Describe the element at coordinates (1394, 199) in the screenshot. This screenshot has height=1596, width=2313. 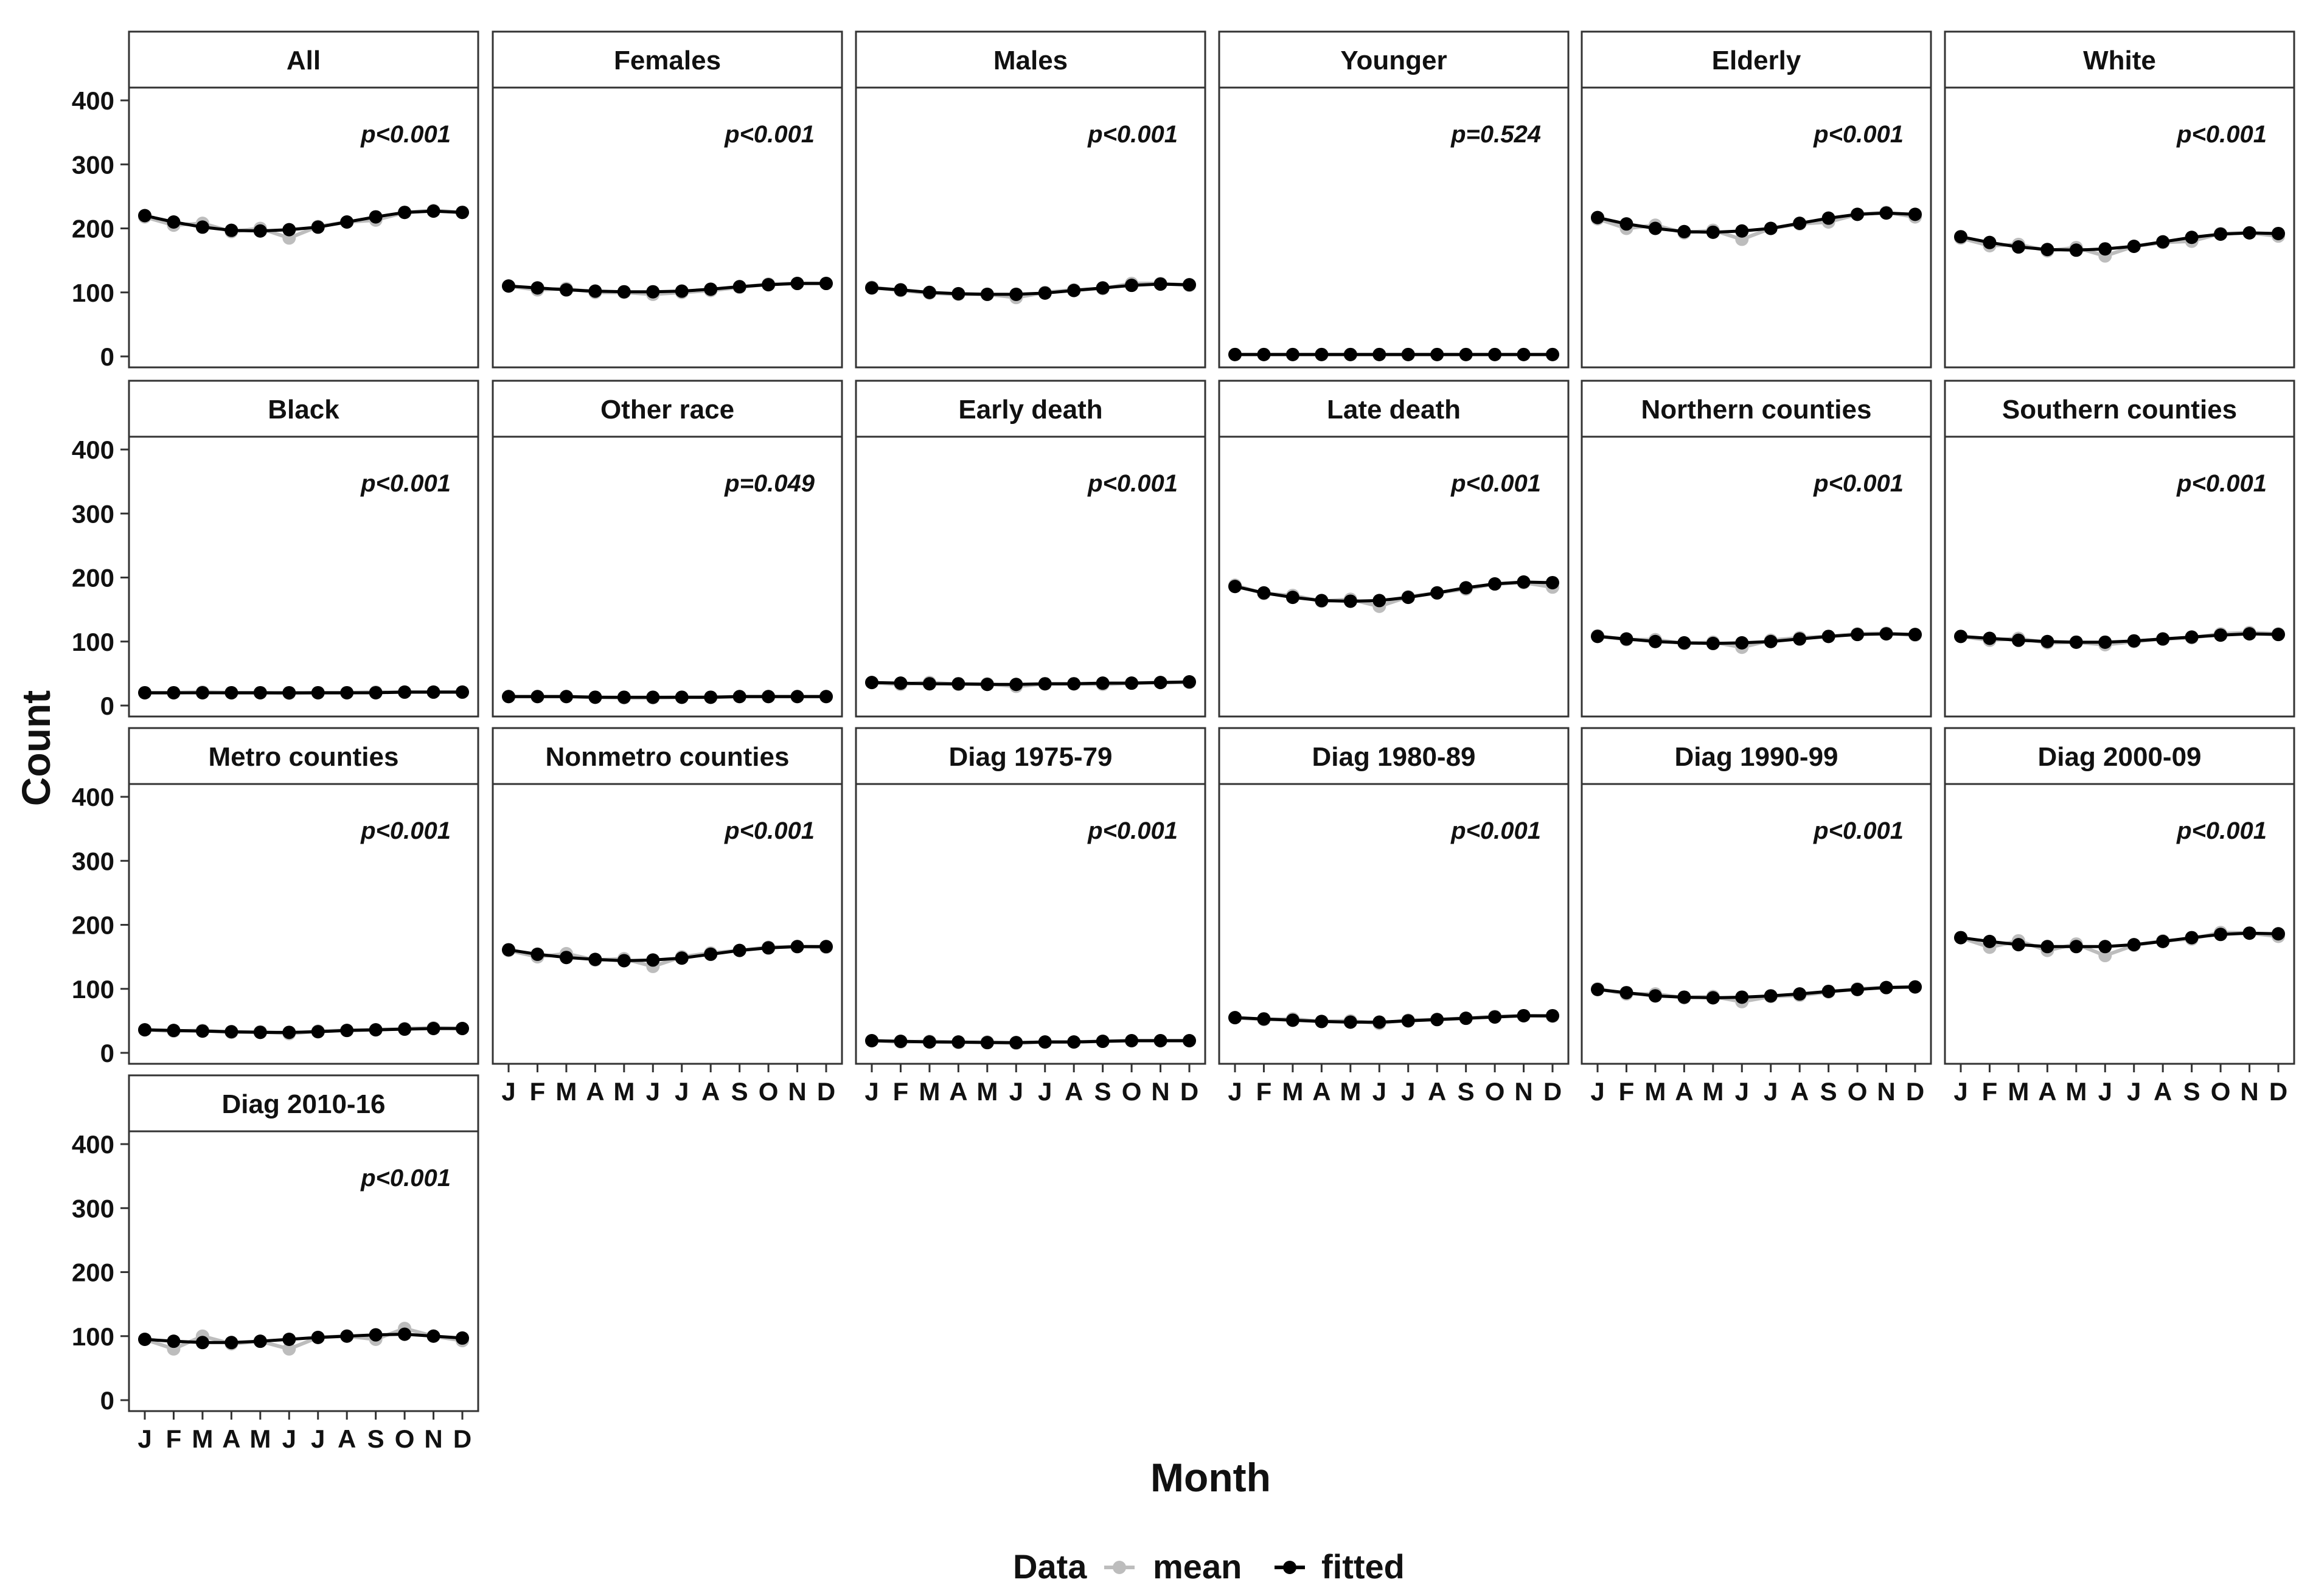
I see `panel-younger: Younger p=0.524` at that location.